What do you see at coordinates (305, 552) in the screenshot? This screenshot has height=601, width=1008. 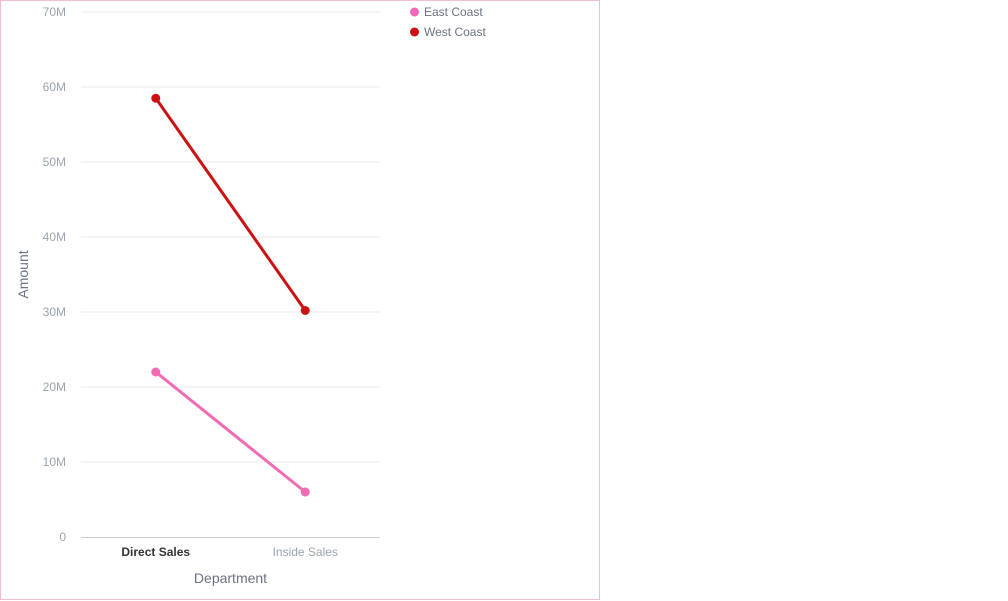 I see `x-tick-label: Inside Sales` at bounding box center [305, 552].